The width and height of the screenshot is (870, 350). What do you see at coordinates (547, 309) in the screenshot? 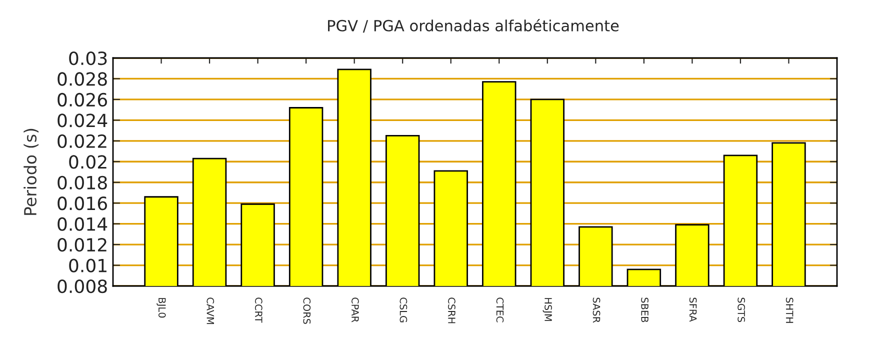
I see `x-tick-label: HSJM` at bounding box center [547, 309].